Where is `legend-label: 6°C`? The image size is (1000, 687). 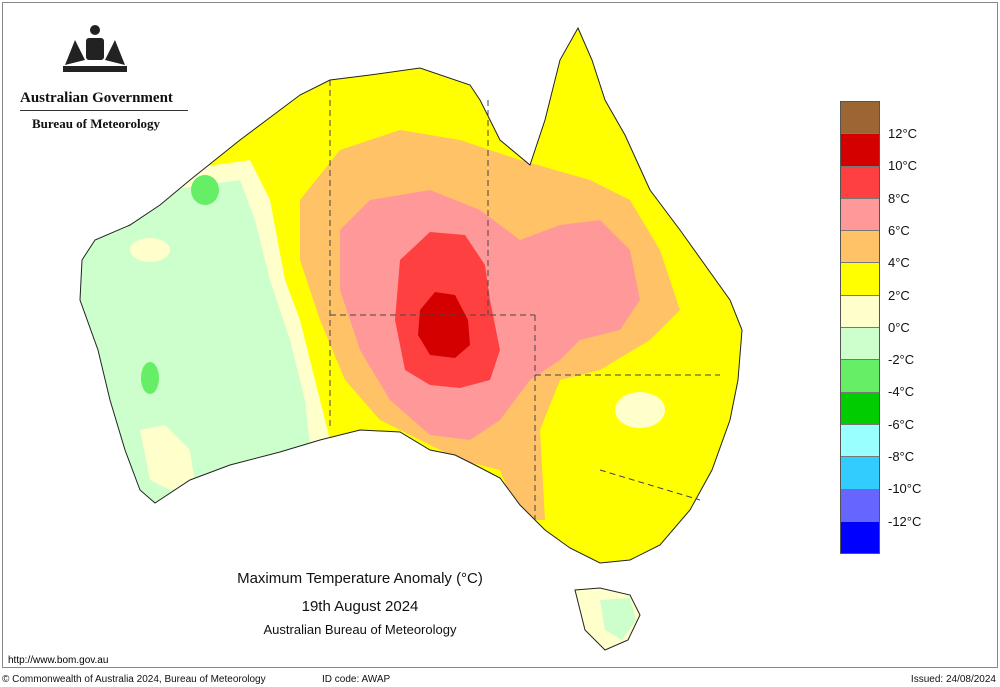 legend-label: 6°C is located at coordinates (899, 230).